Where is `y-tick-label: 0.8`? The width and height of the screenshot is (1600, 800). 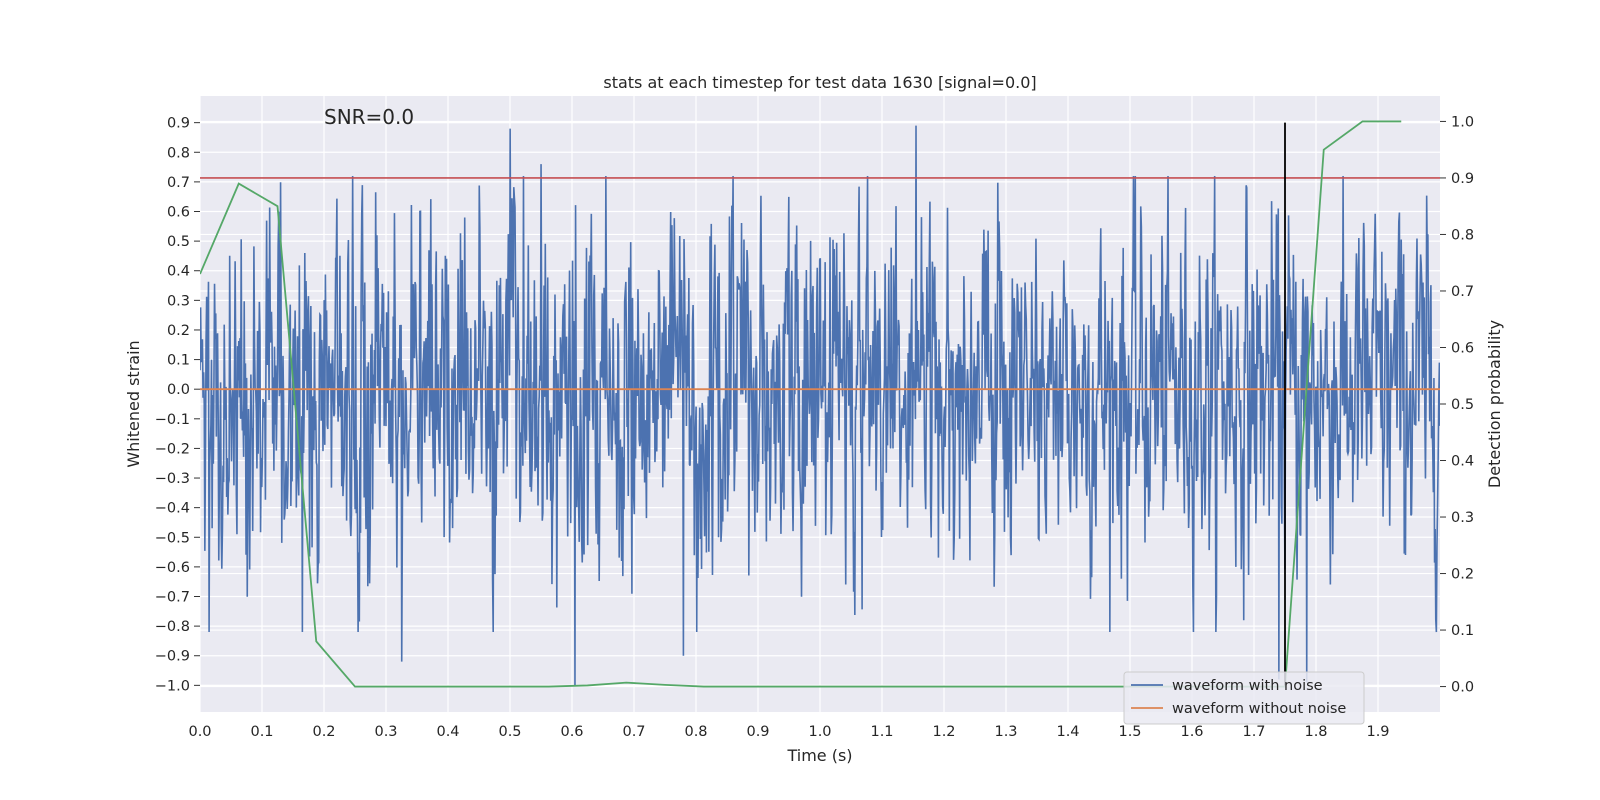 y-tick-label: 0.8 is located at coordinates (178, 153).